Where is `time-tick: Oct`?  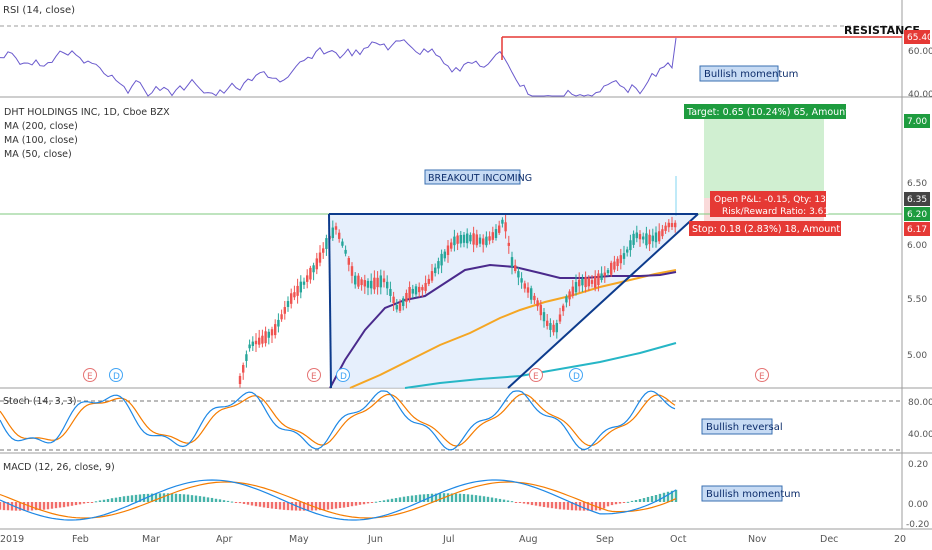 time-tick: Oct is located at coordinates (678, 539).